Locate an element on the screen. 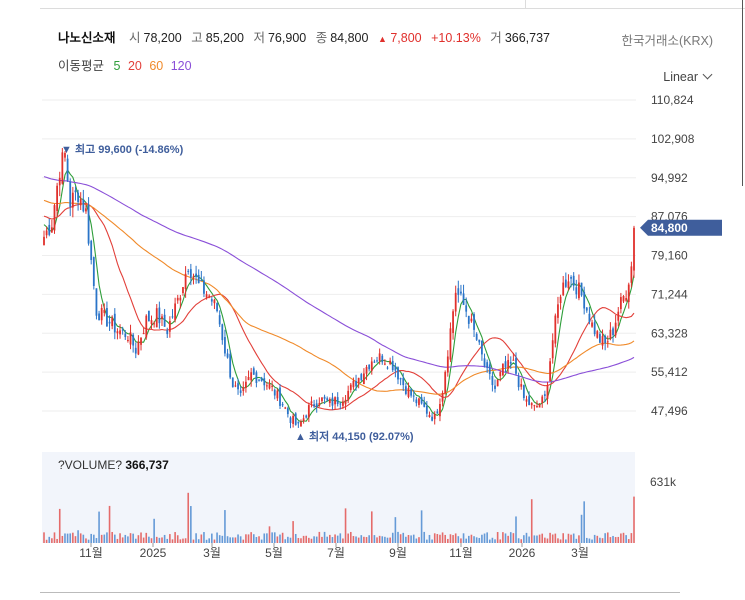  scale-dropdown: Linear is located at coordinates (688, 76).